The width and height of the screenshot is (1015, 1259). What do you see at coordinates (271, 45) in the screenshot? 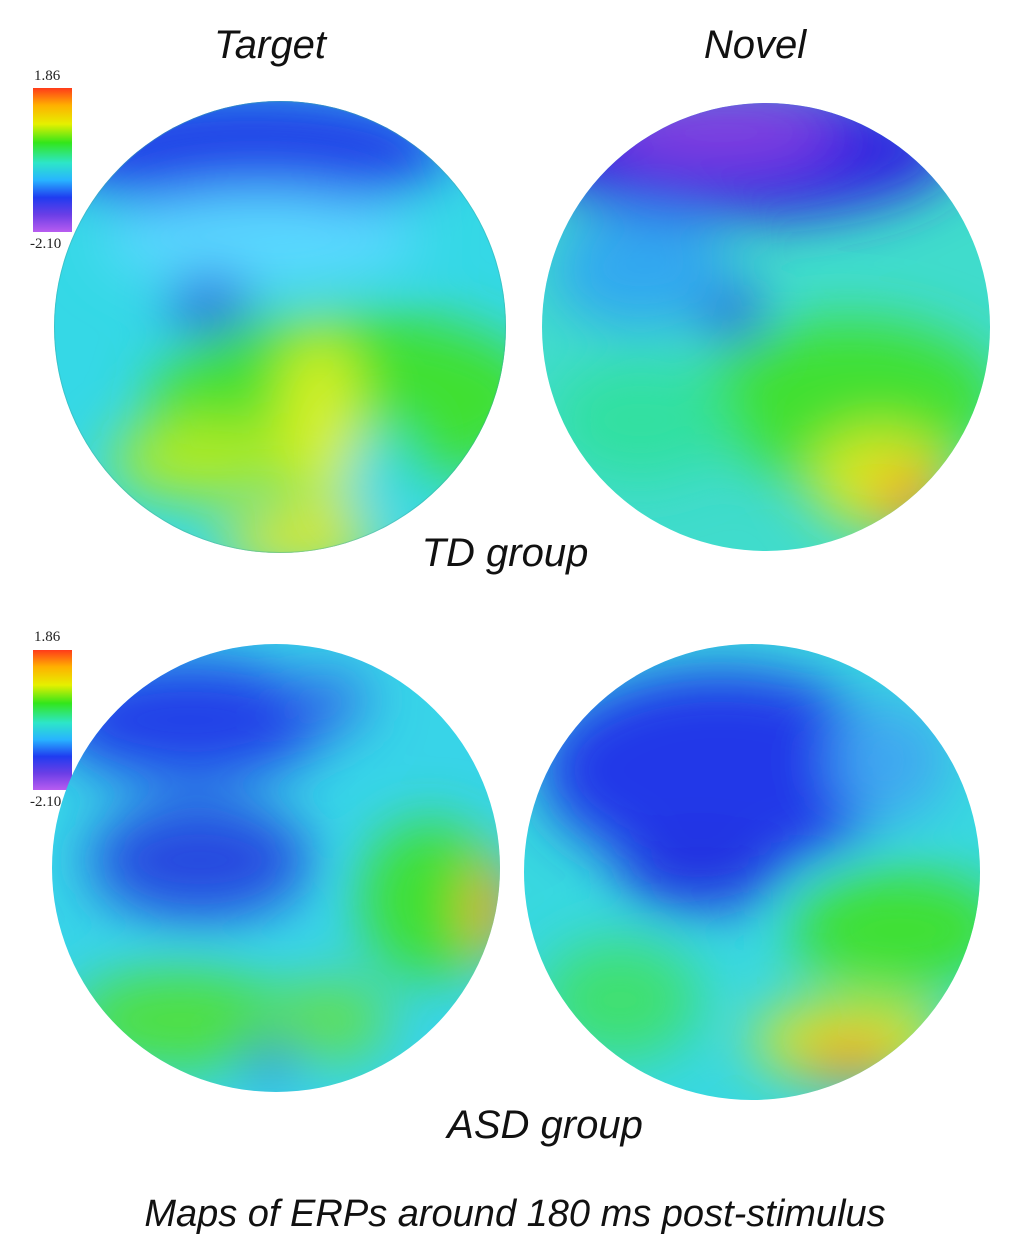
I see `column-title: Target` at bounding box center [271, 45].